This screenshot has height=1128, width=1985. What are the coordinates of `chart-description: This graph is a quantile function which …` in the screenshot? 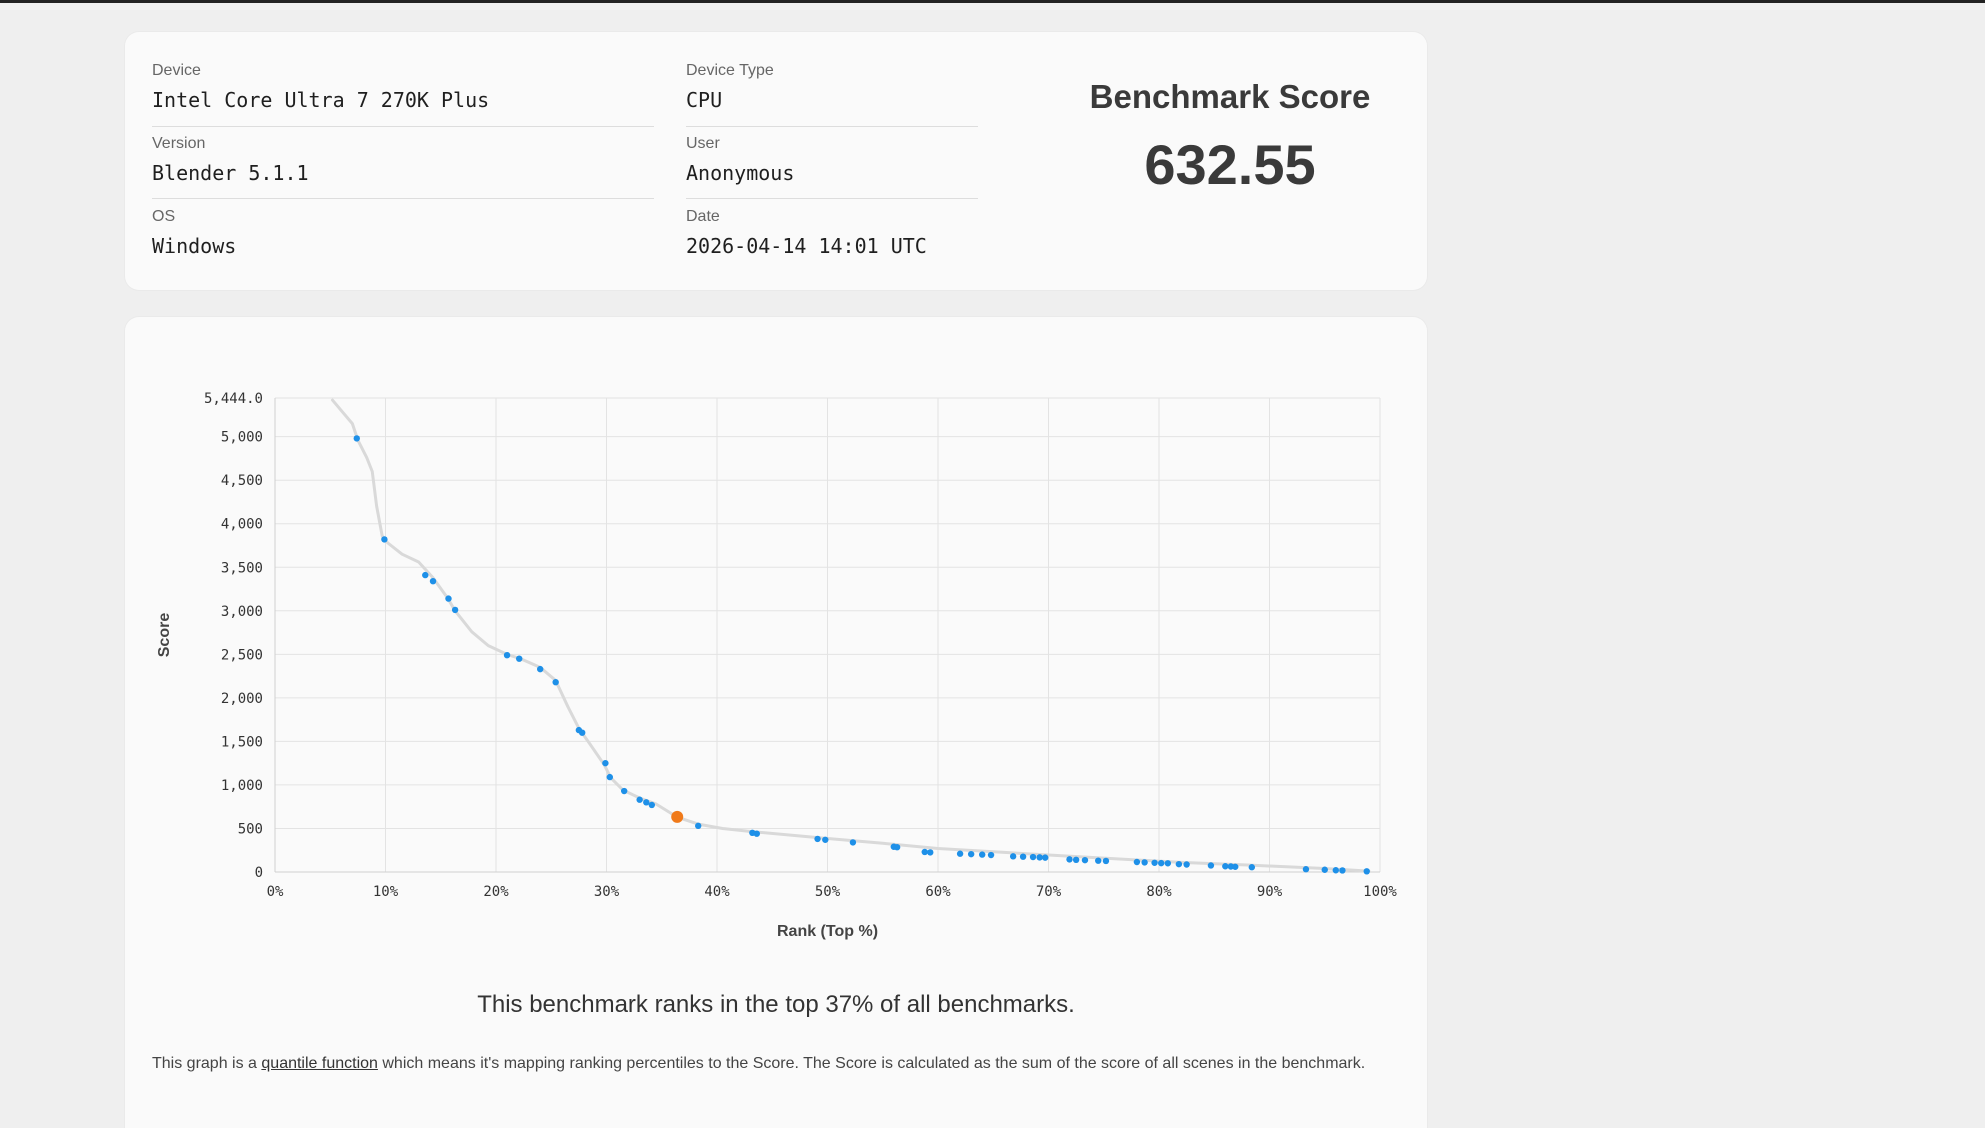 It's located at (772, 1064).